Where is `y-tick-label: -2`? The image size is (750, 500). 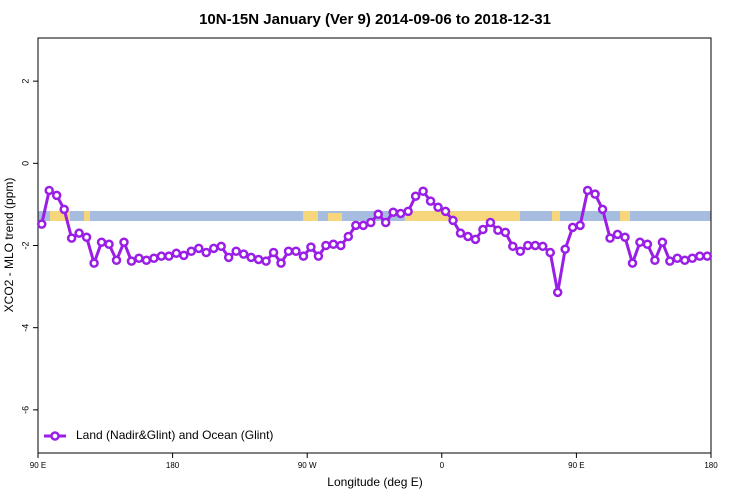
y-tick-label: -2 is located at coordinates (25, 245).